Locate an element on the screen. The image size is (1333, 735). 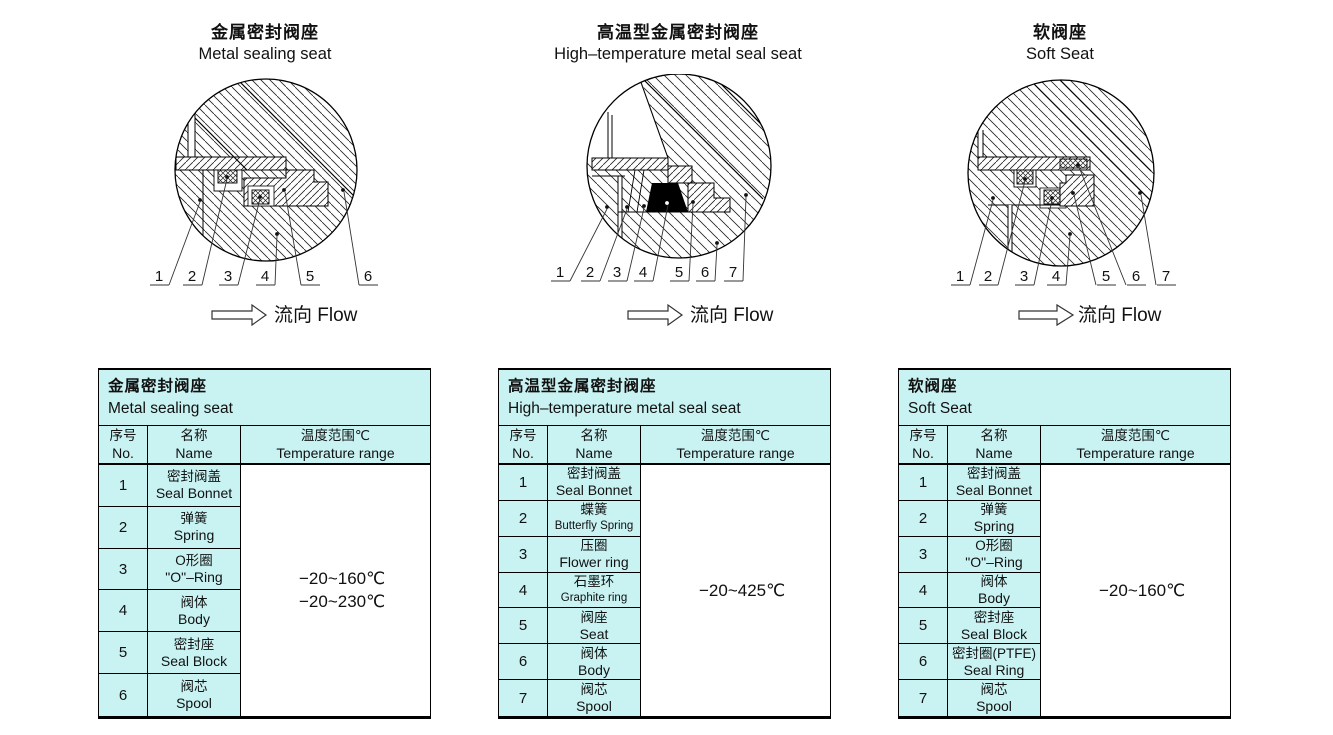
row-name: O形圈 "O"–Ring is located at coordinates (194, 569).